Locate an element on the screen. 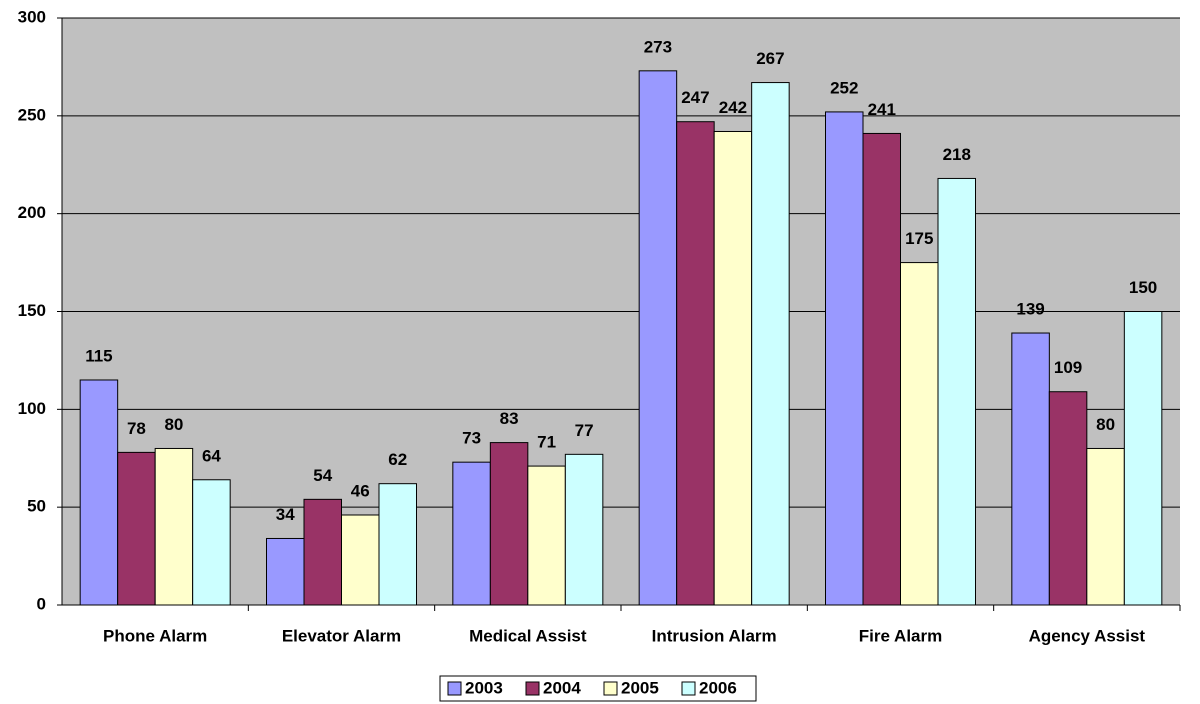 Image resolution: width=1200 pixels, height=704 pixels. legend-label: 2004 is located at coordinates (562, 687).